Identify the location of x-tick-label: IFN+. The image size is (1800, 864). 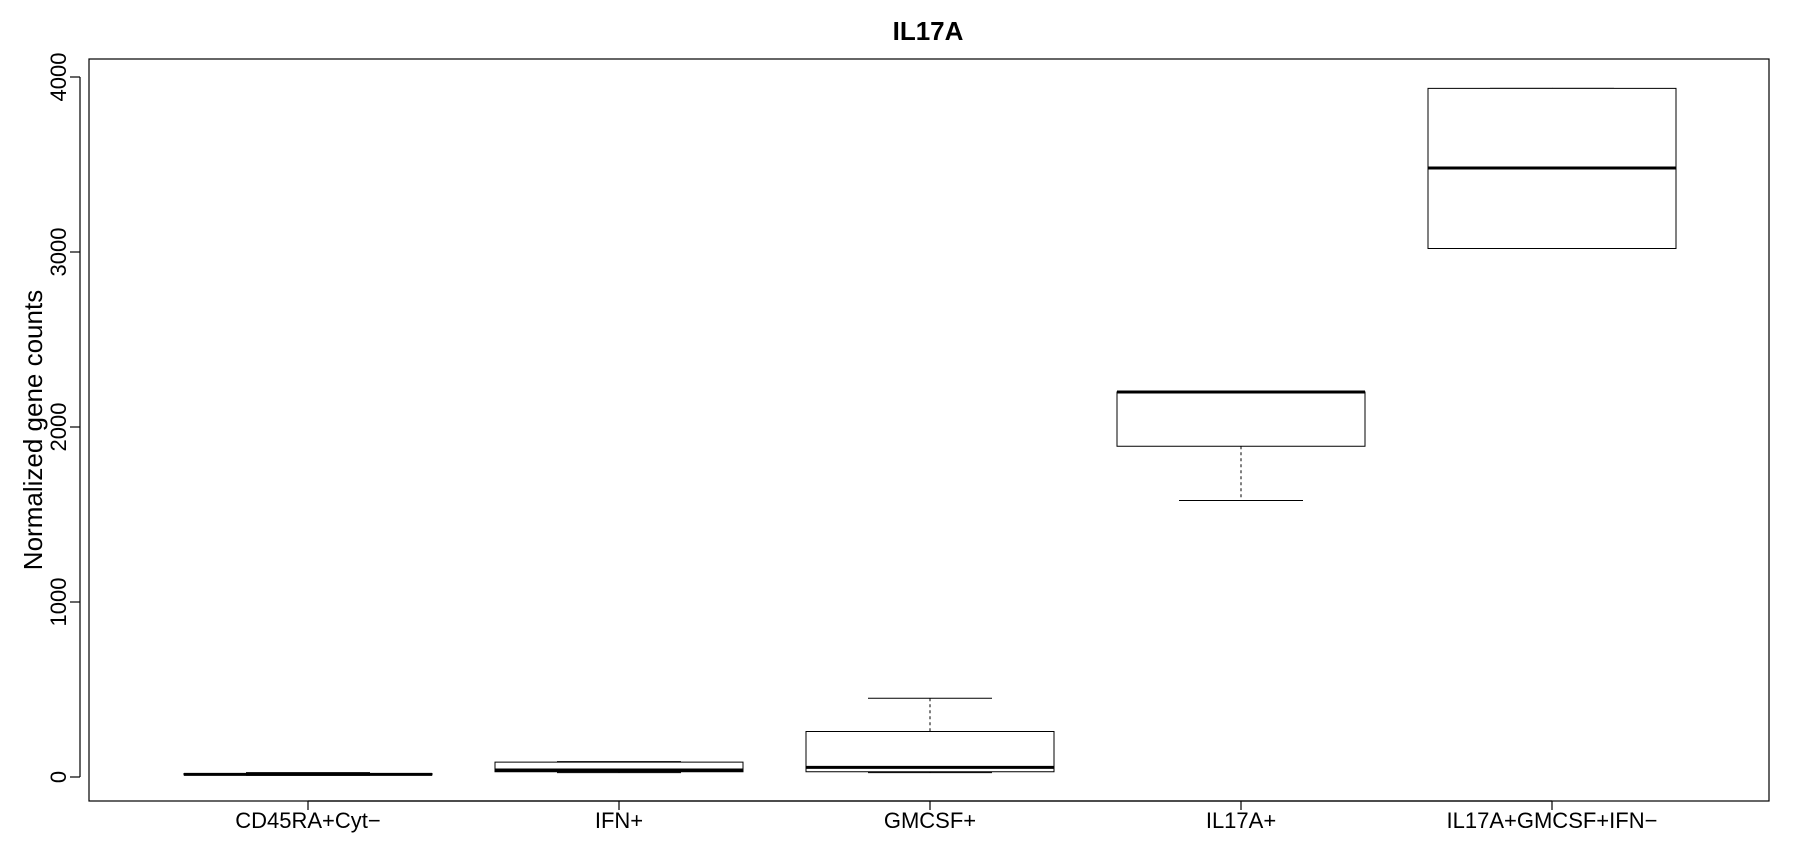
(619, 820).